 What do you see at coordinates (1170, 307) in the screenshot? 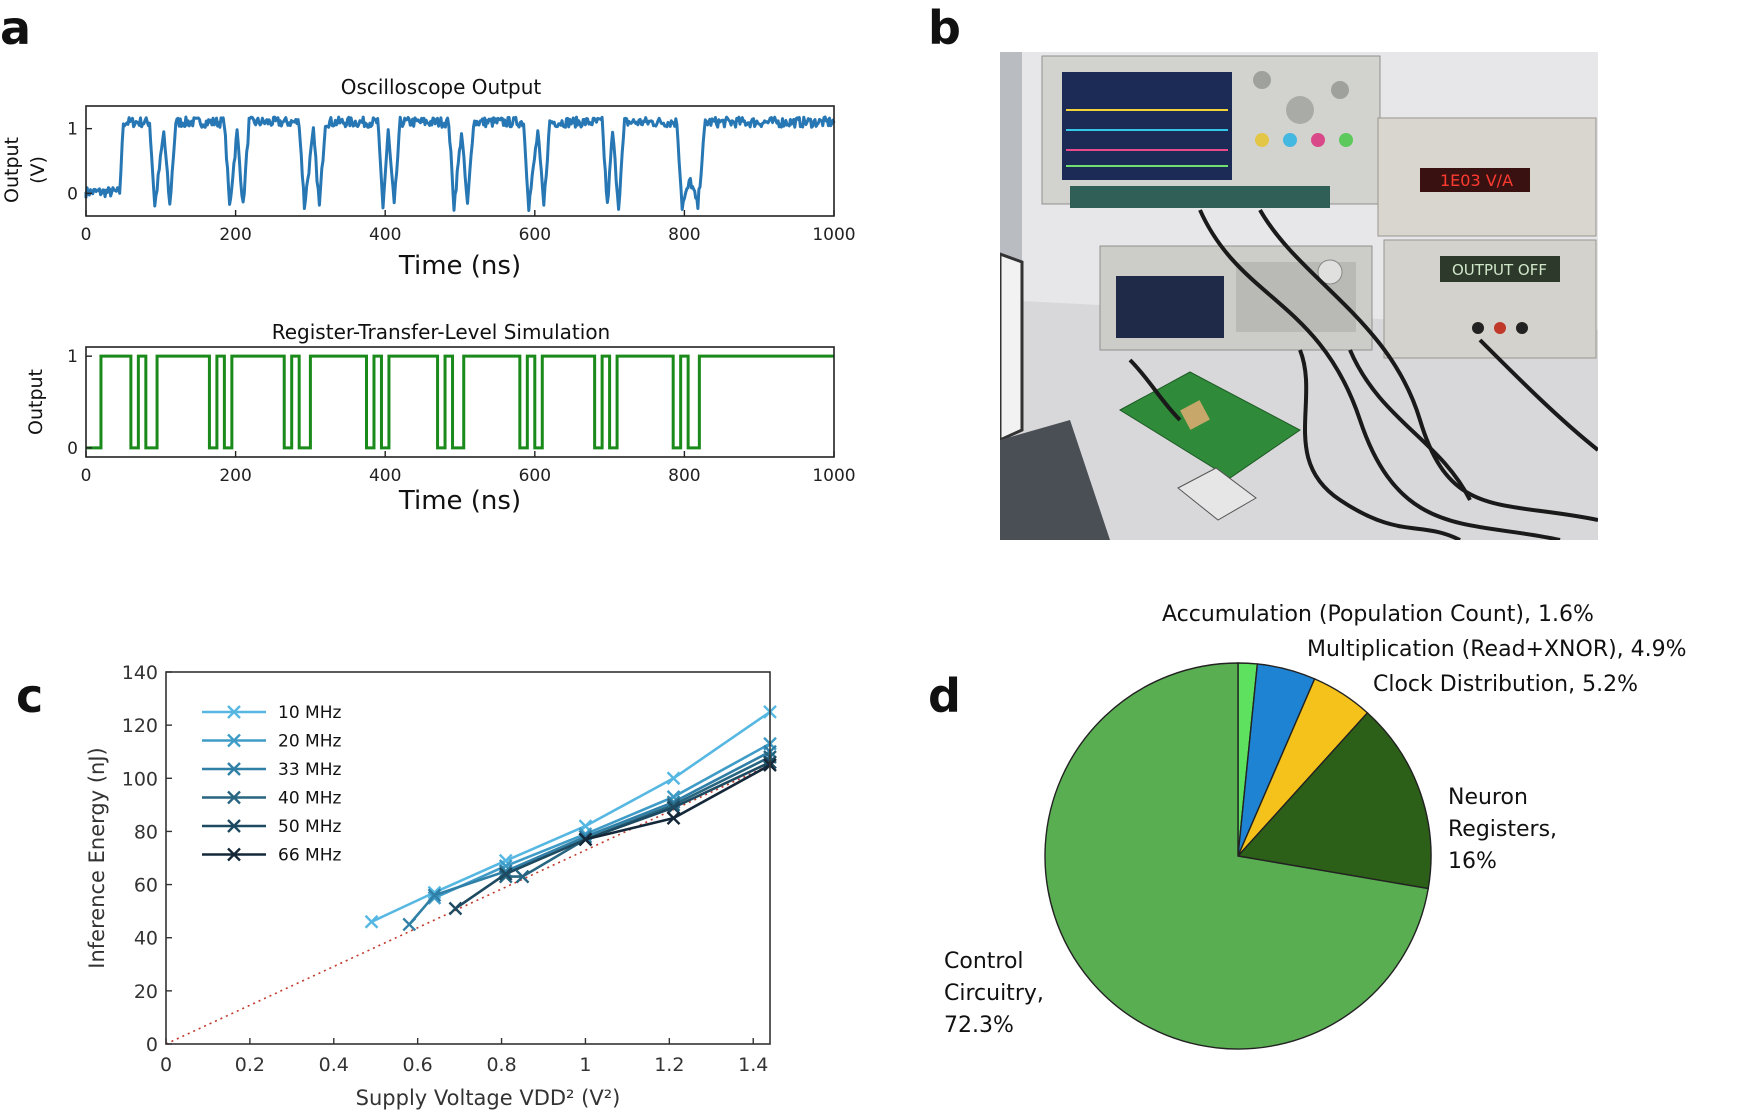
I see `photo-generator-screen` at bounding box center [1170, 307].